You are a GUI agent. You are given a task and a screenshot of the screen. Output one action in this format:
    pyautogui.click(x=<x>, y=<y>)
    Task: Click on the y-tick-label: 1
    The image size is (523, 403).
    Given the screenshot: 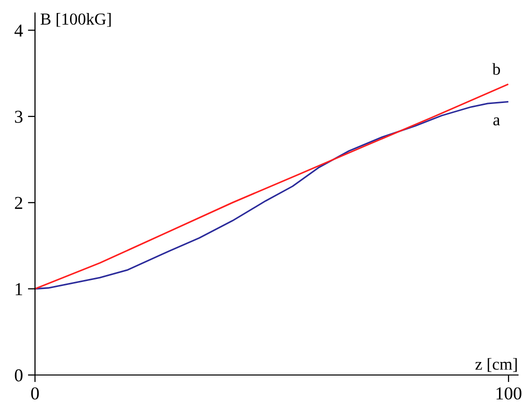 What is the action you would take?
    pyautogui.click(x=19, y=289)
    